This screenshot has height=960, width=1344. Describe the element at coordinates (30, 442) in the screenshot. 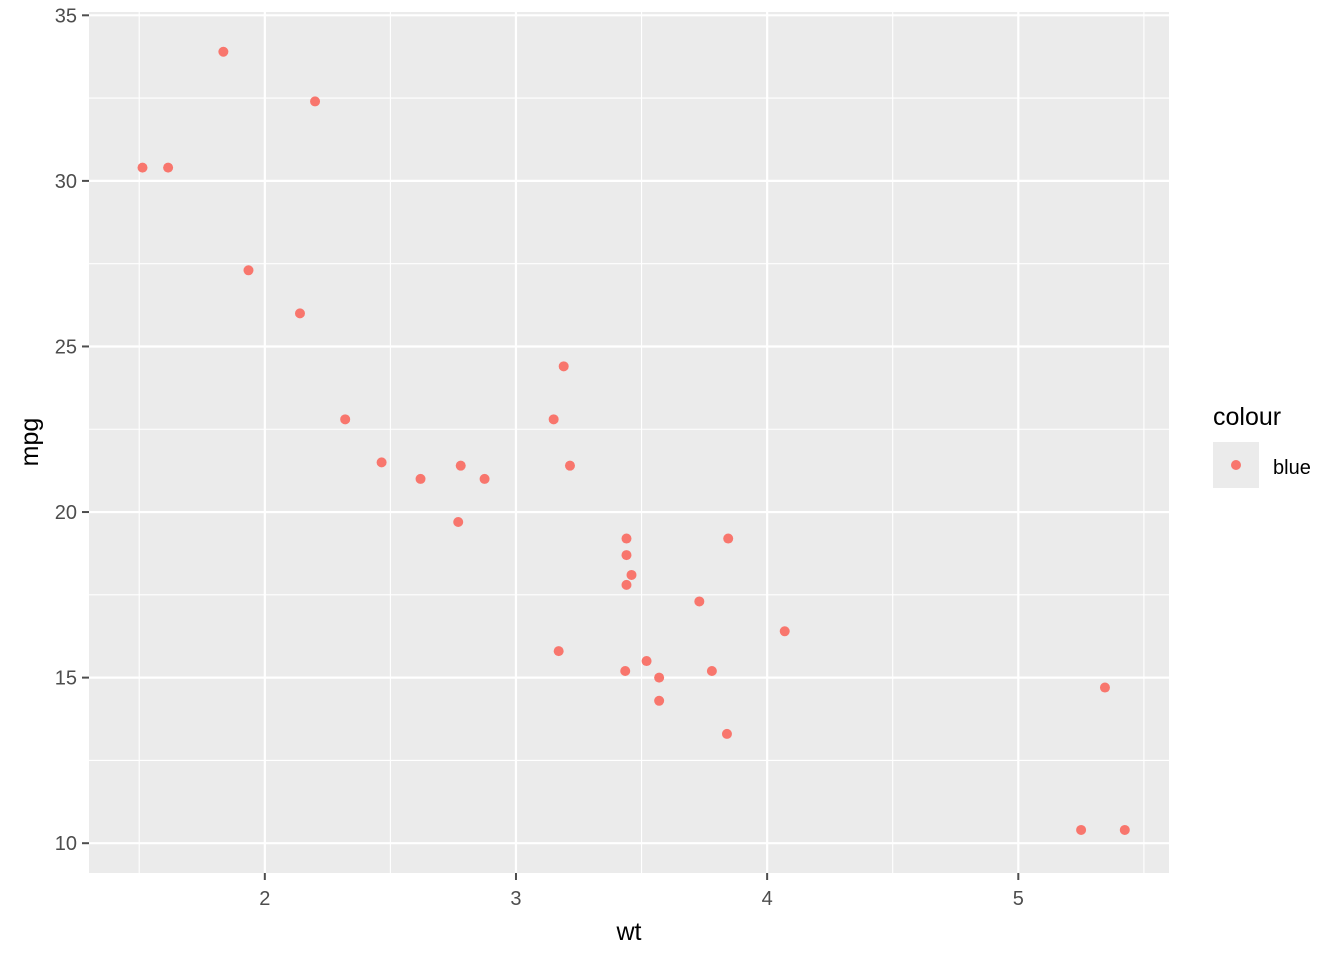

I see `y-axis-title: mpg` at that location.